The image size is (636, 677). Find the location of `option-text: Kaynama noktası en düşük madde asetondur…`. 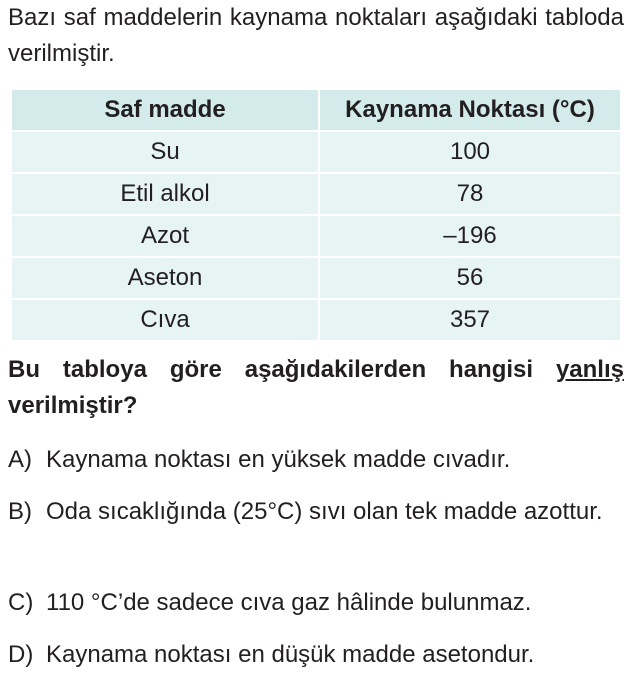

option-text: Kaynama noktası en düşük madde asetondur… is located at coordinates (290, 654).